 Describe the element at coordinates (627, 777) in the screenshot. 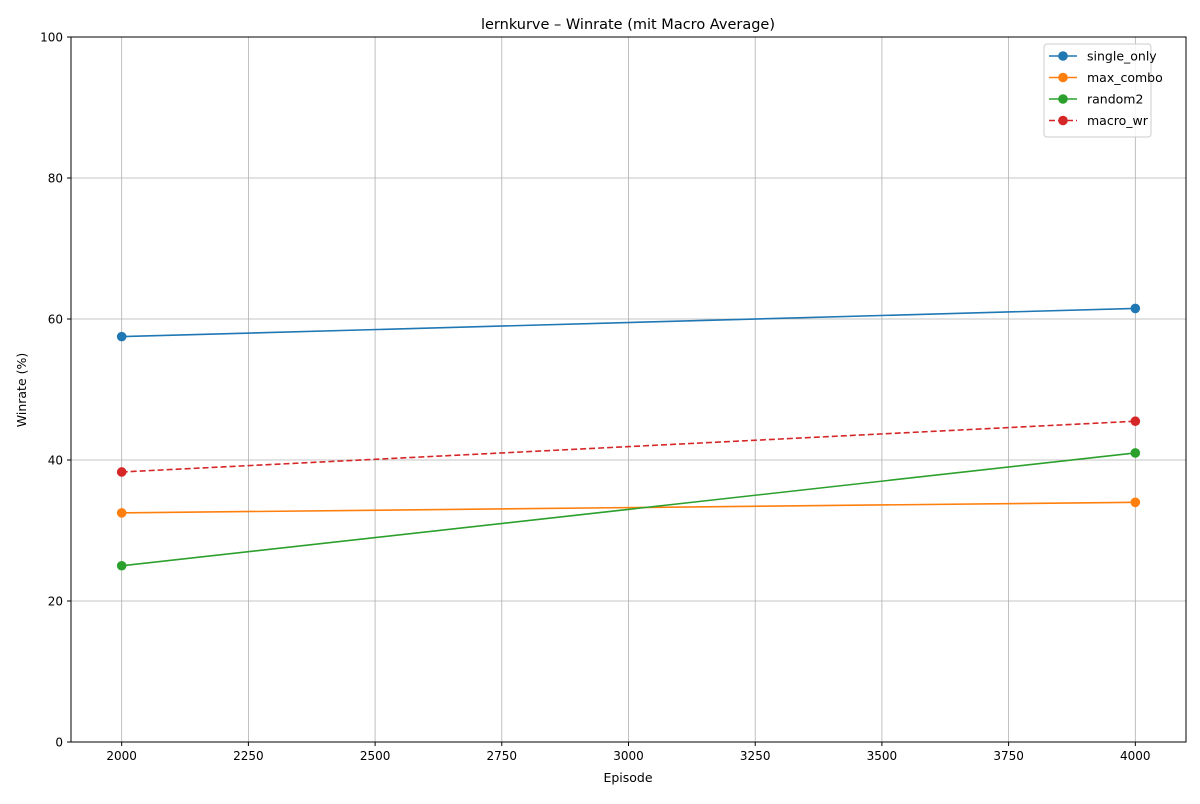

I see `x-axis-label: Episode` at that location.